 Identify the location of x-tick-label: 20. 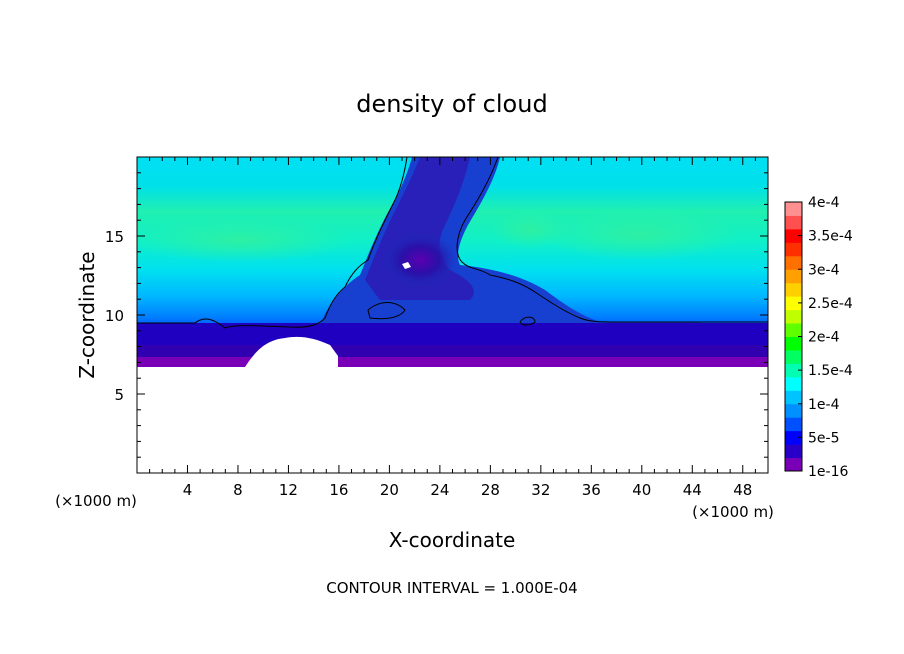
(389, 490).